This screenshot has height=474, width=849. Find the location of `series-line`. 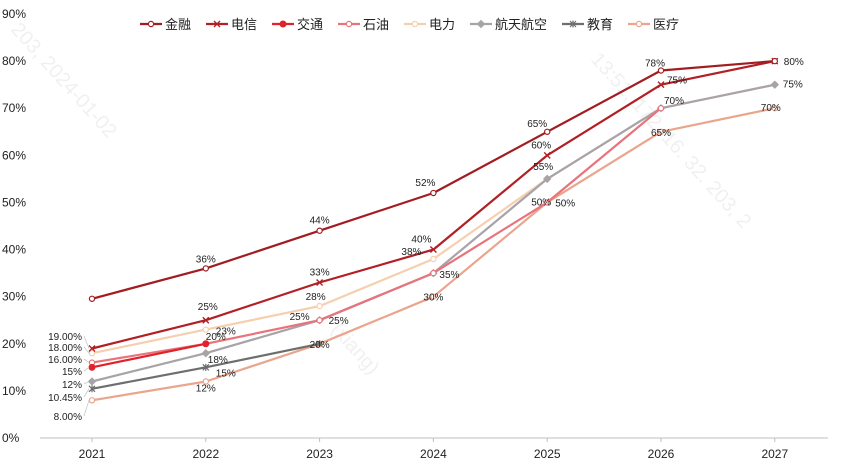

series-line is located at coordinates (148, 355).